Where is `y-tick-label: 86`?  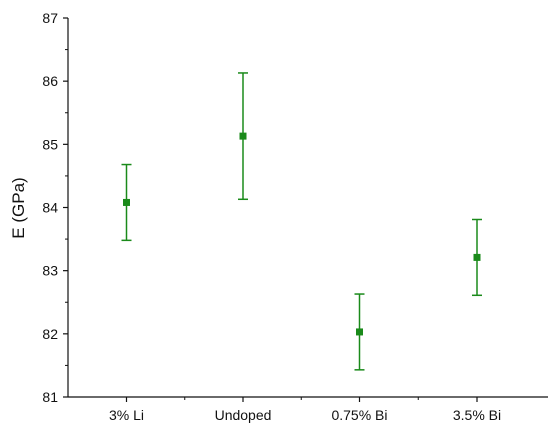
y-tick-label: 86 is located at coordinates (50, 81).